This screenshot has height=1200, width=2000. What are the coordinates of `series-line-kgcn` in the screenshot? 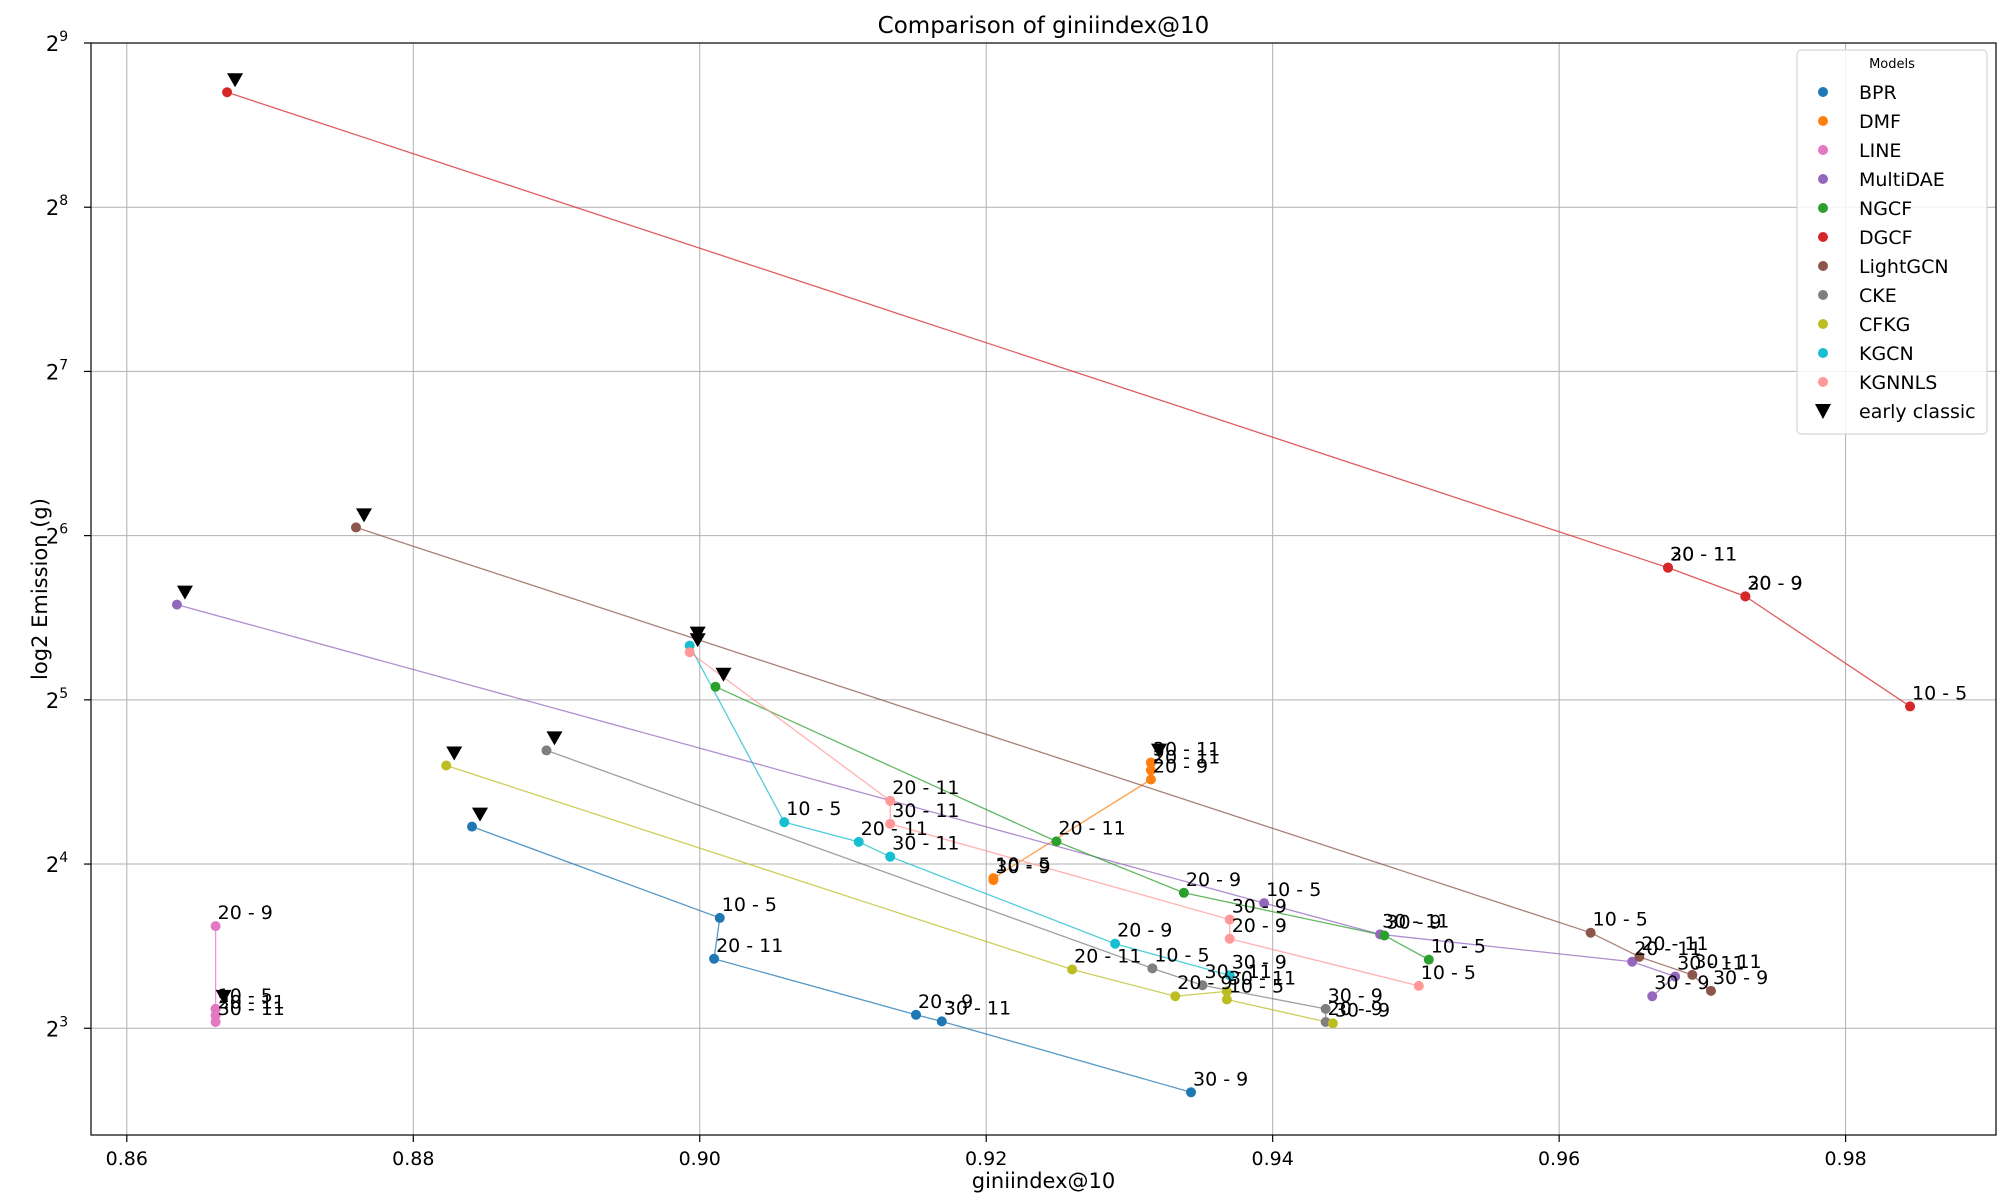 It's located at (959, 811).